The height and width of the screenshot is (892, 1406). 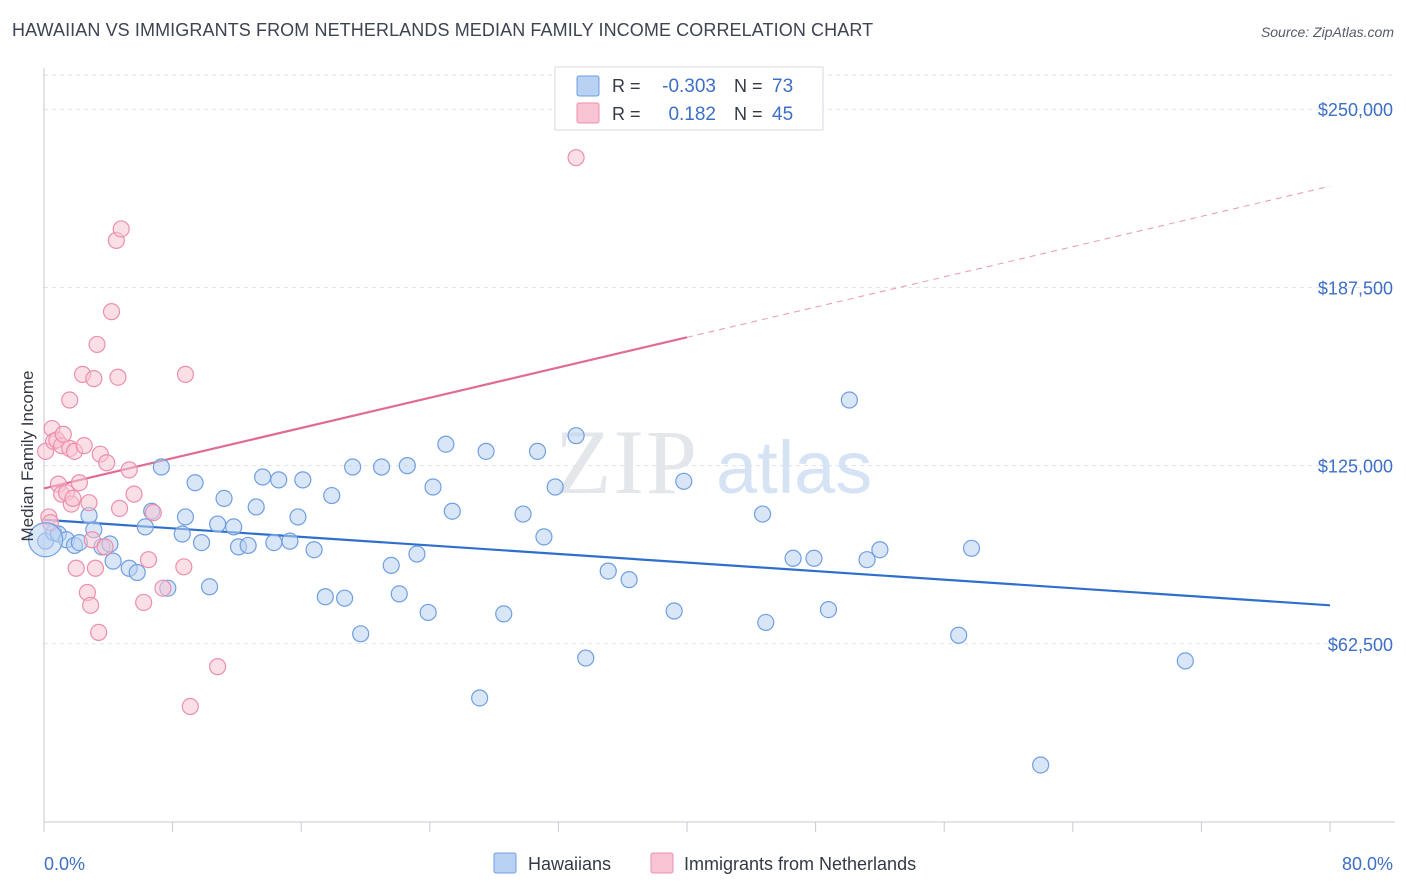 I want to click on legend-bottom-label-netherlands: Immigrants from Netherlands, so click(x=800, y=864).